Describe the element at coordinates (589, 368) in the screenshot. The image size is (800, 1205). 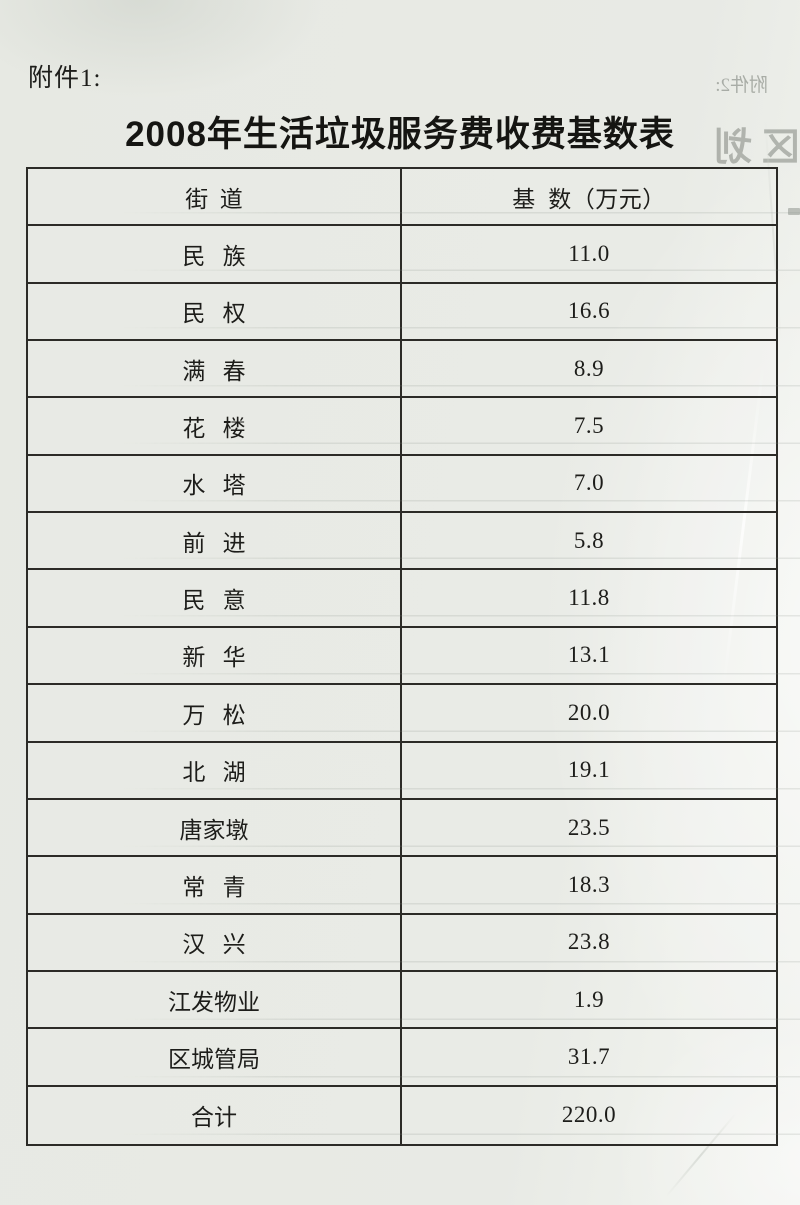
I see `base-value-cell: 8.9` at that location.